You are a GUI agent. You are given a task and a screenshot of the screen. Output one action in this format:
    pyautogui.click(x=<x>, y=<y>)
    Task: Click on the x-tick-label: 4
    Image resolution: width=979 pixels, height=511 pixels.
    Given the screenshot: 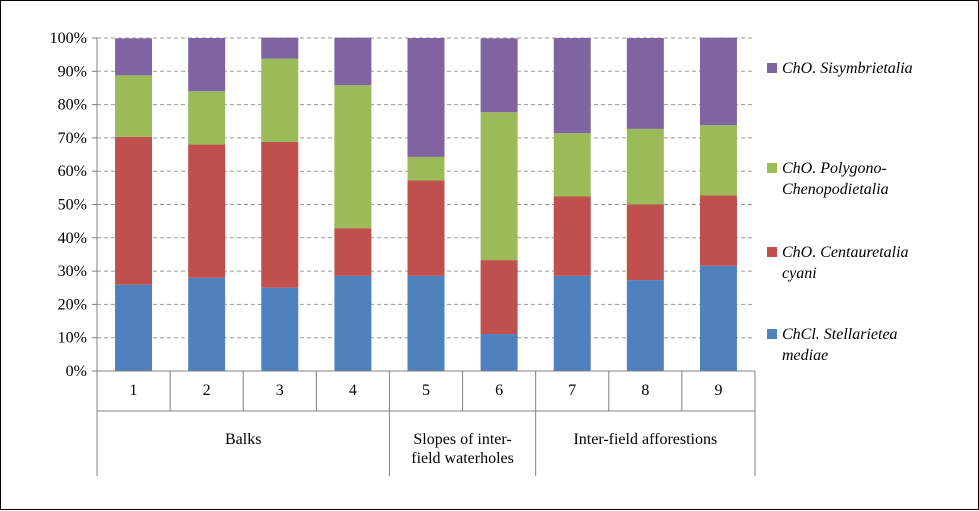 What is the action you would take?
    pyautogui.click(x=353, y=390)
    